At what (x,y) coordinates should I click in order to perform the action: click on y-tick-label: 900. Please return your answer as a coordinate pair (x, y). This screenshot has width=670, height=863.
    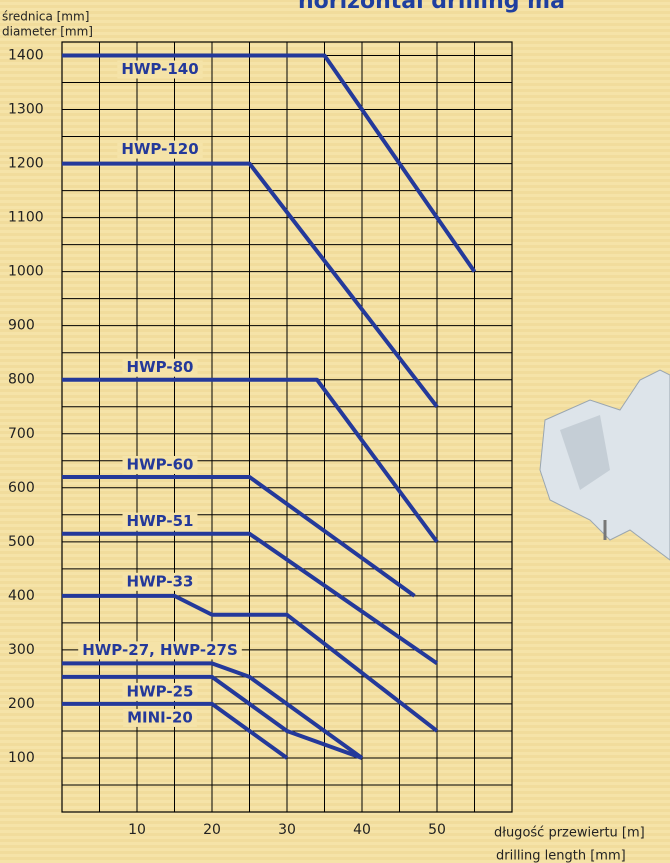
    Looking at the image, I should click on (21, 326).